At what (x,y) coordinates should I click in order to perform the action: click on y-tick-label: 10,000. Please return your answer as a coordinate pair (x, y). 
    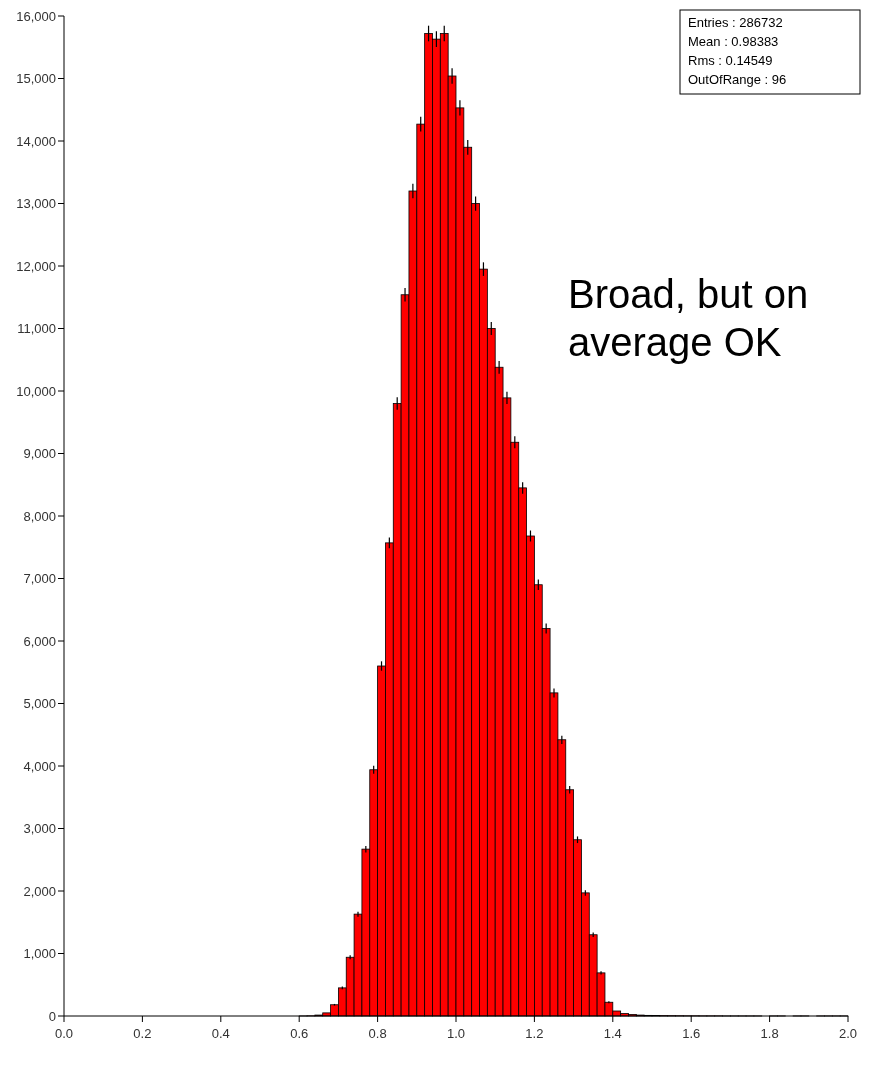
    Looking at the image, I should click on (36, 391).